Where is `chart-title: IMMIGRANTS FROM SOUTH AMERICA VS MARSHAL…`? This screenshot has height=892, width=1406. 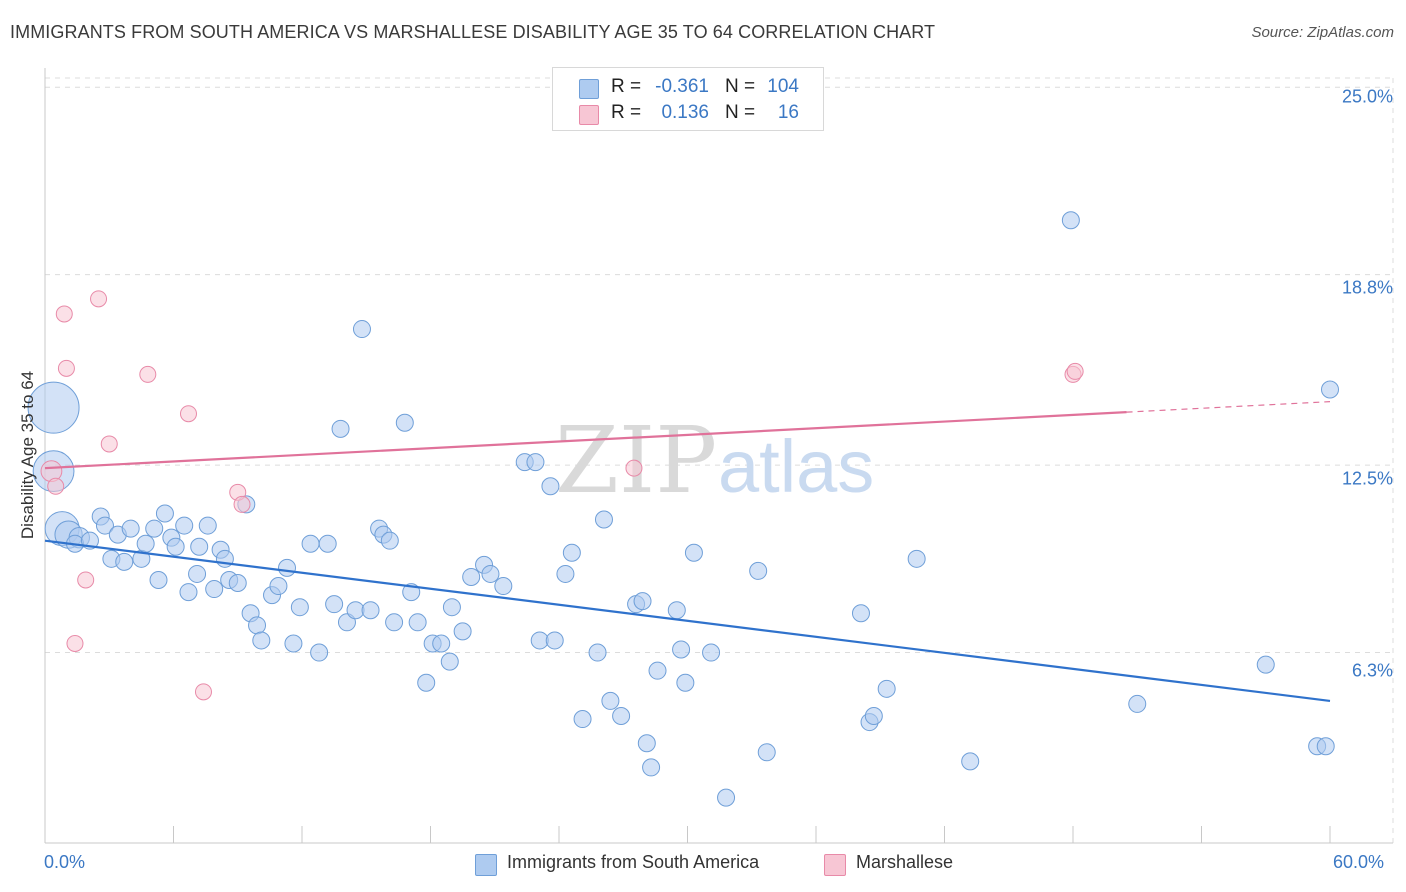
chart-title: IMMIGRANTS FROM SOUTH AMERICA VS MARSHAL… is located at coordinates (473, 32).